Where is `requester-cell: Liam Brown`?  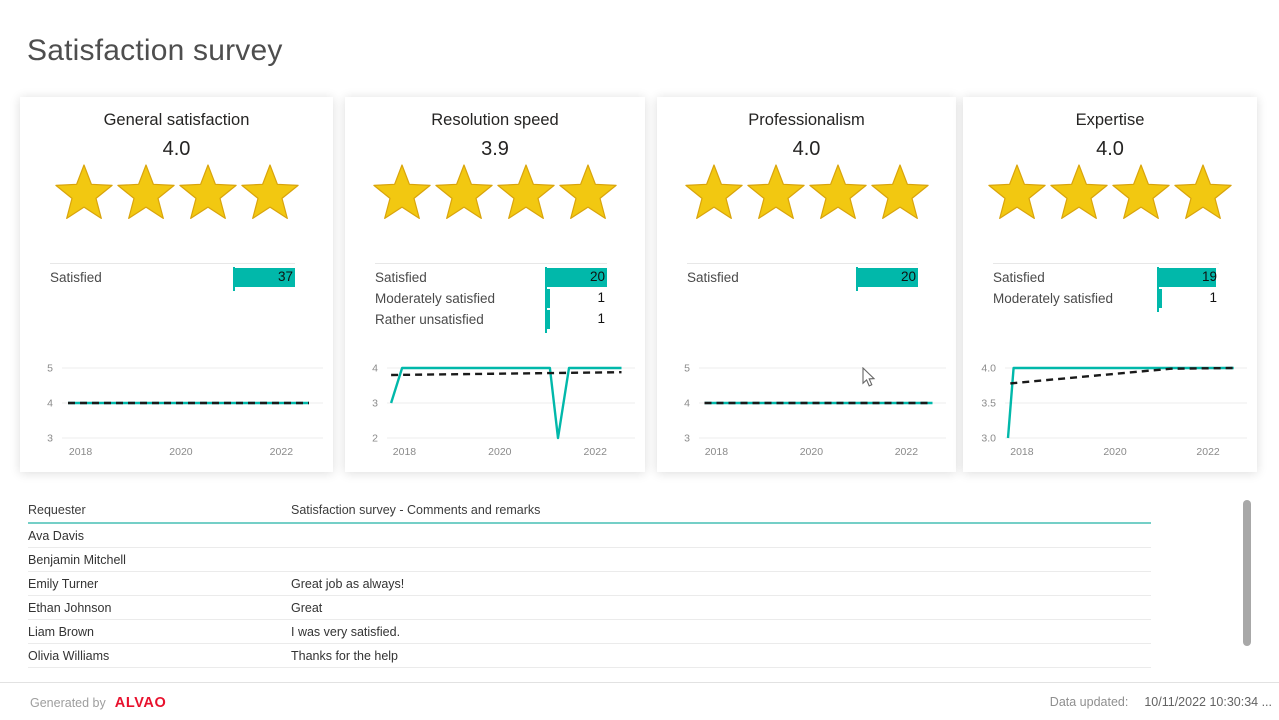
requester-cell: Liam Brown is located at coordinates (61, 631).